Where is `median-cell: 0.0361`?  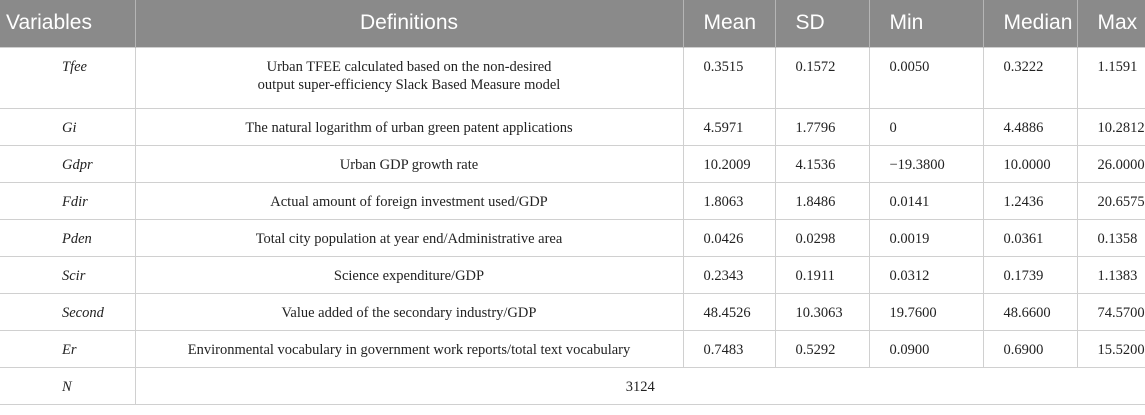
median-cell: 0.0361 is located at coordinates (1029, 237).